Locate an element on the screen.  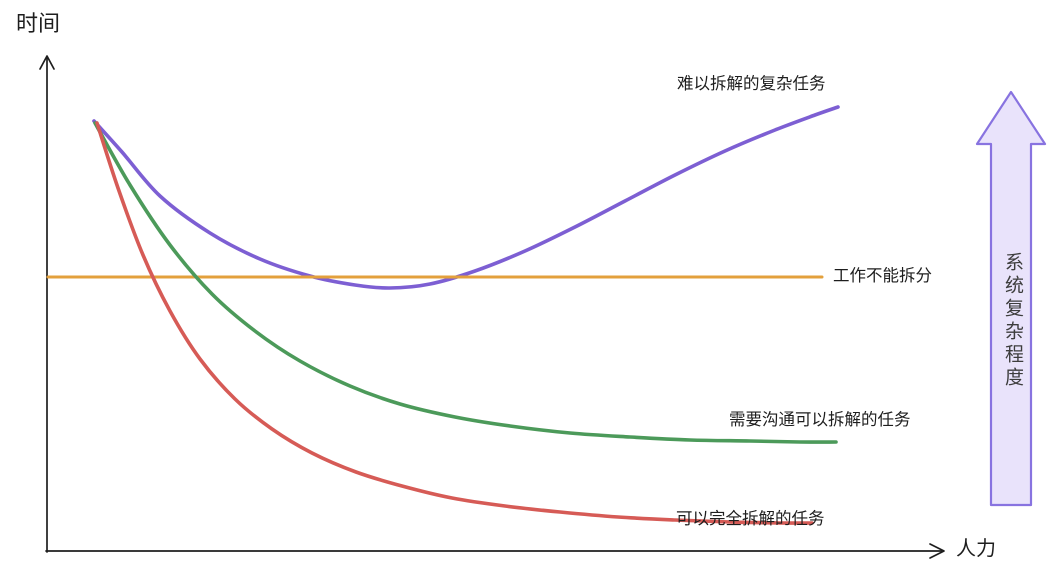
curve-label-unsplittable-work: 工作不能拆分 is located at coordinates (882, 276).